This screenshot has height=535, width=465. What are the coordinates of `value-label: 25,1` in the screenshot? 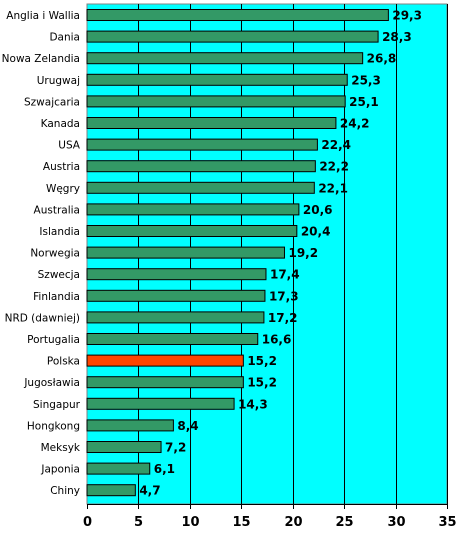 It's located at (364, 102).